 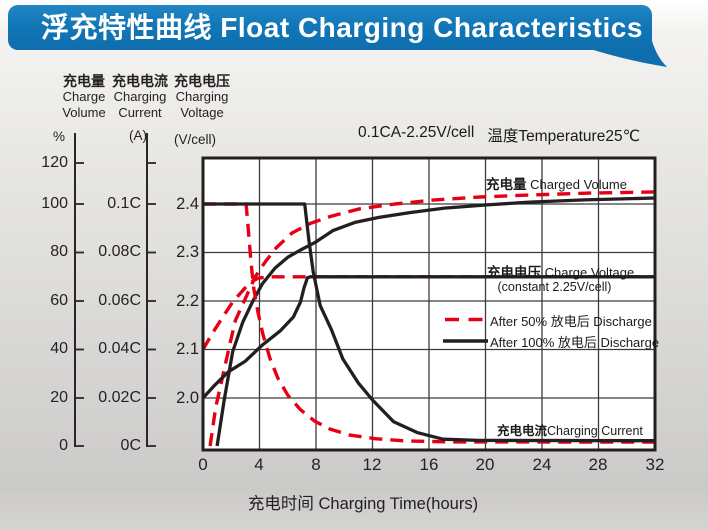 What do you see at coordinates (59, 397) in the screenshot?
I see `volume-tick: 20` at bounding box center [59, 397].